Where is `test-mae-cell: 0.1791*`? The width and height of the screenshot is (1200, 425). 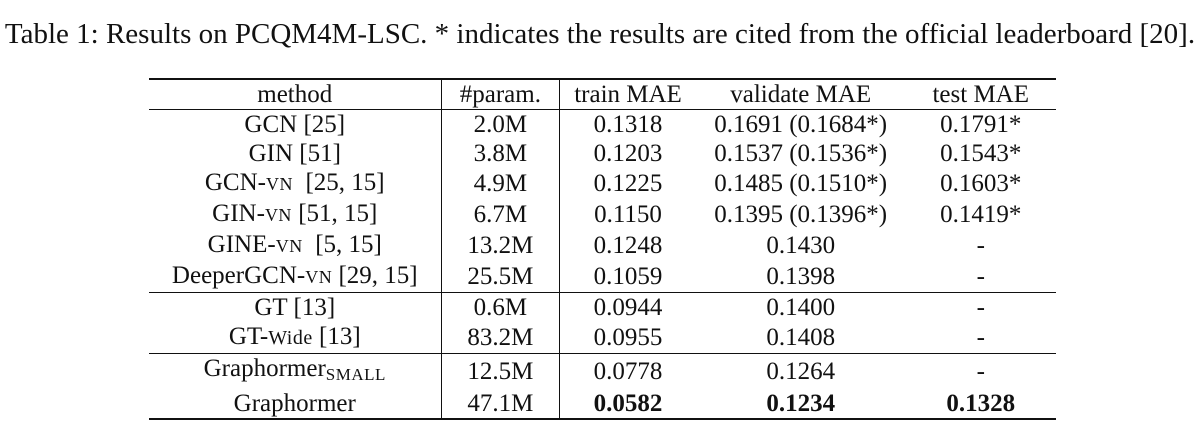
test-mae-cell: 0.1791* is located at coordinates (981, 124).